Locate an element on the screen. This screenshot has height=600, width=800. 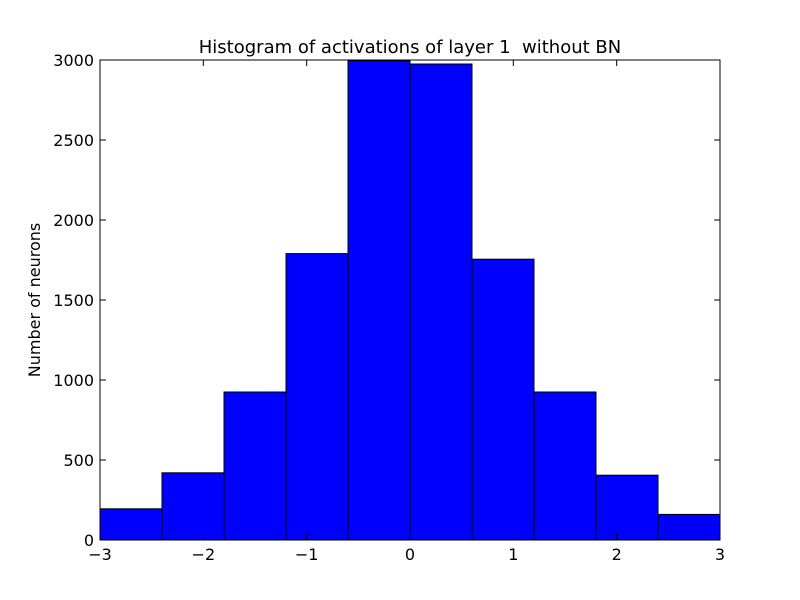
y-axis-label: Number of neurons is located at coordinates (34, 300).